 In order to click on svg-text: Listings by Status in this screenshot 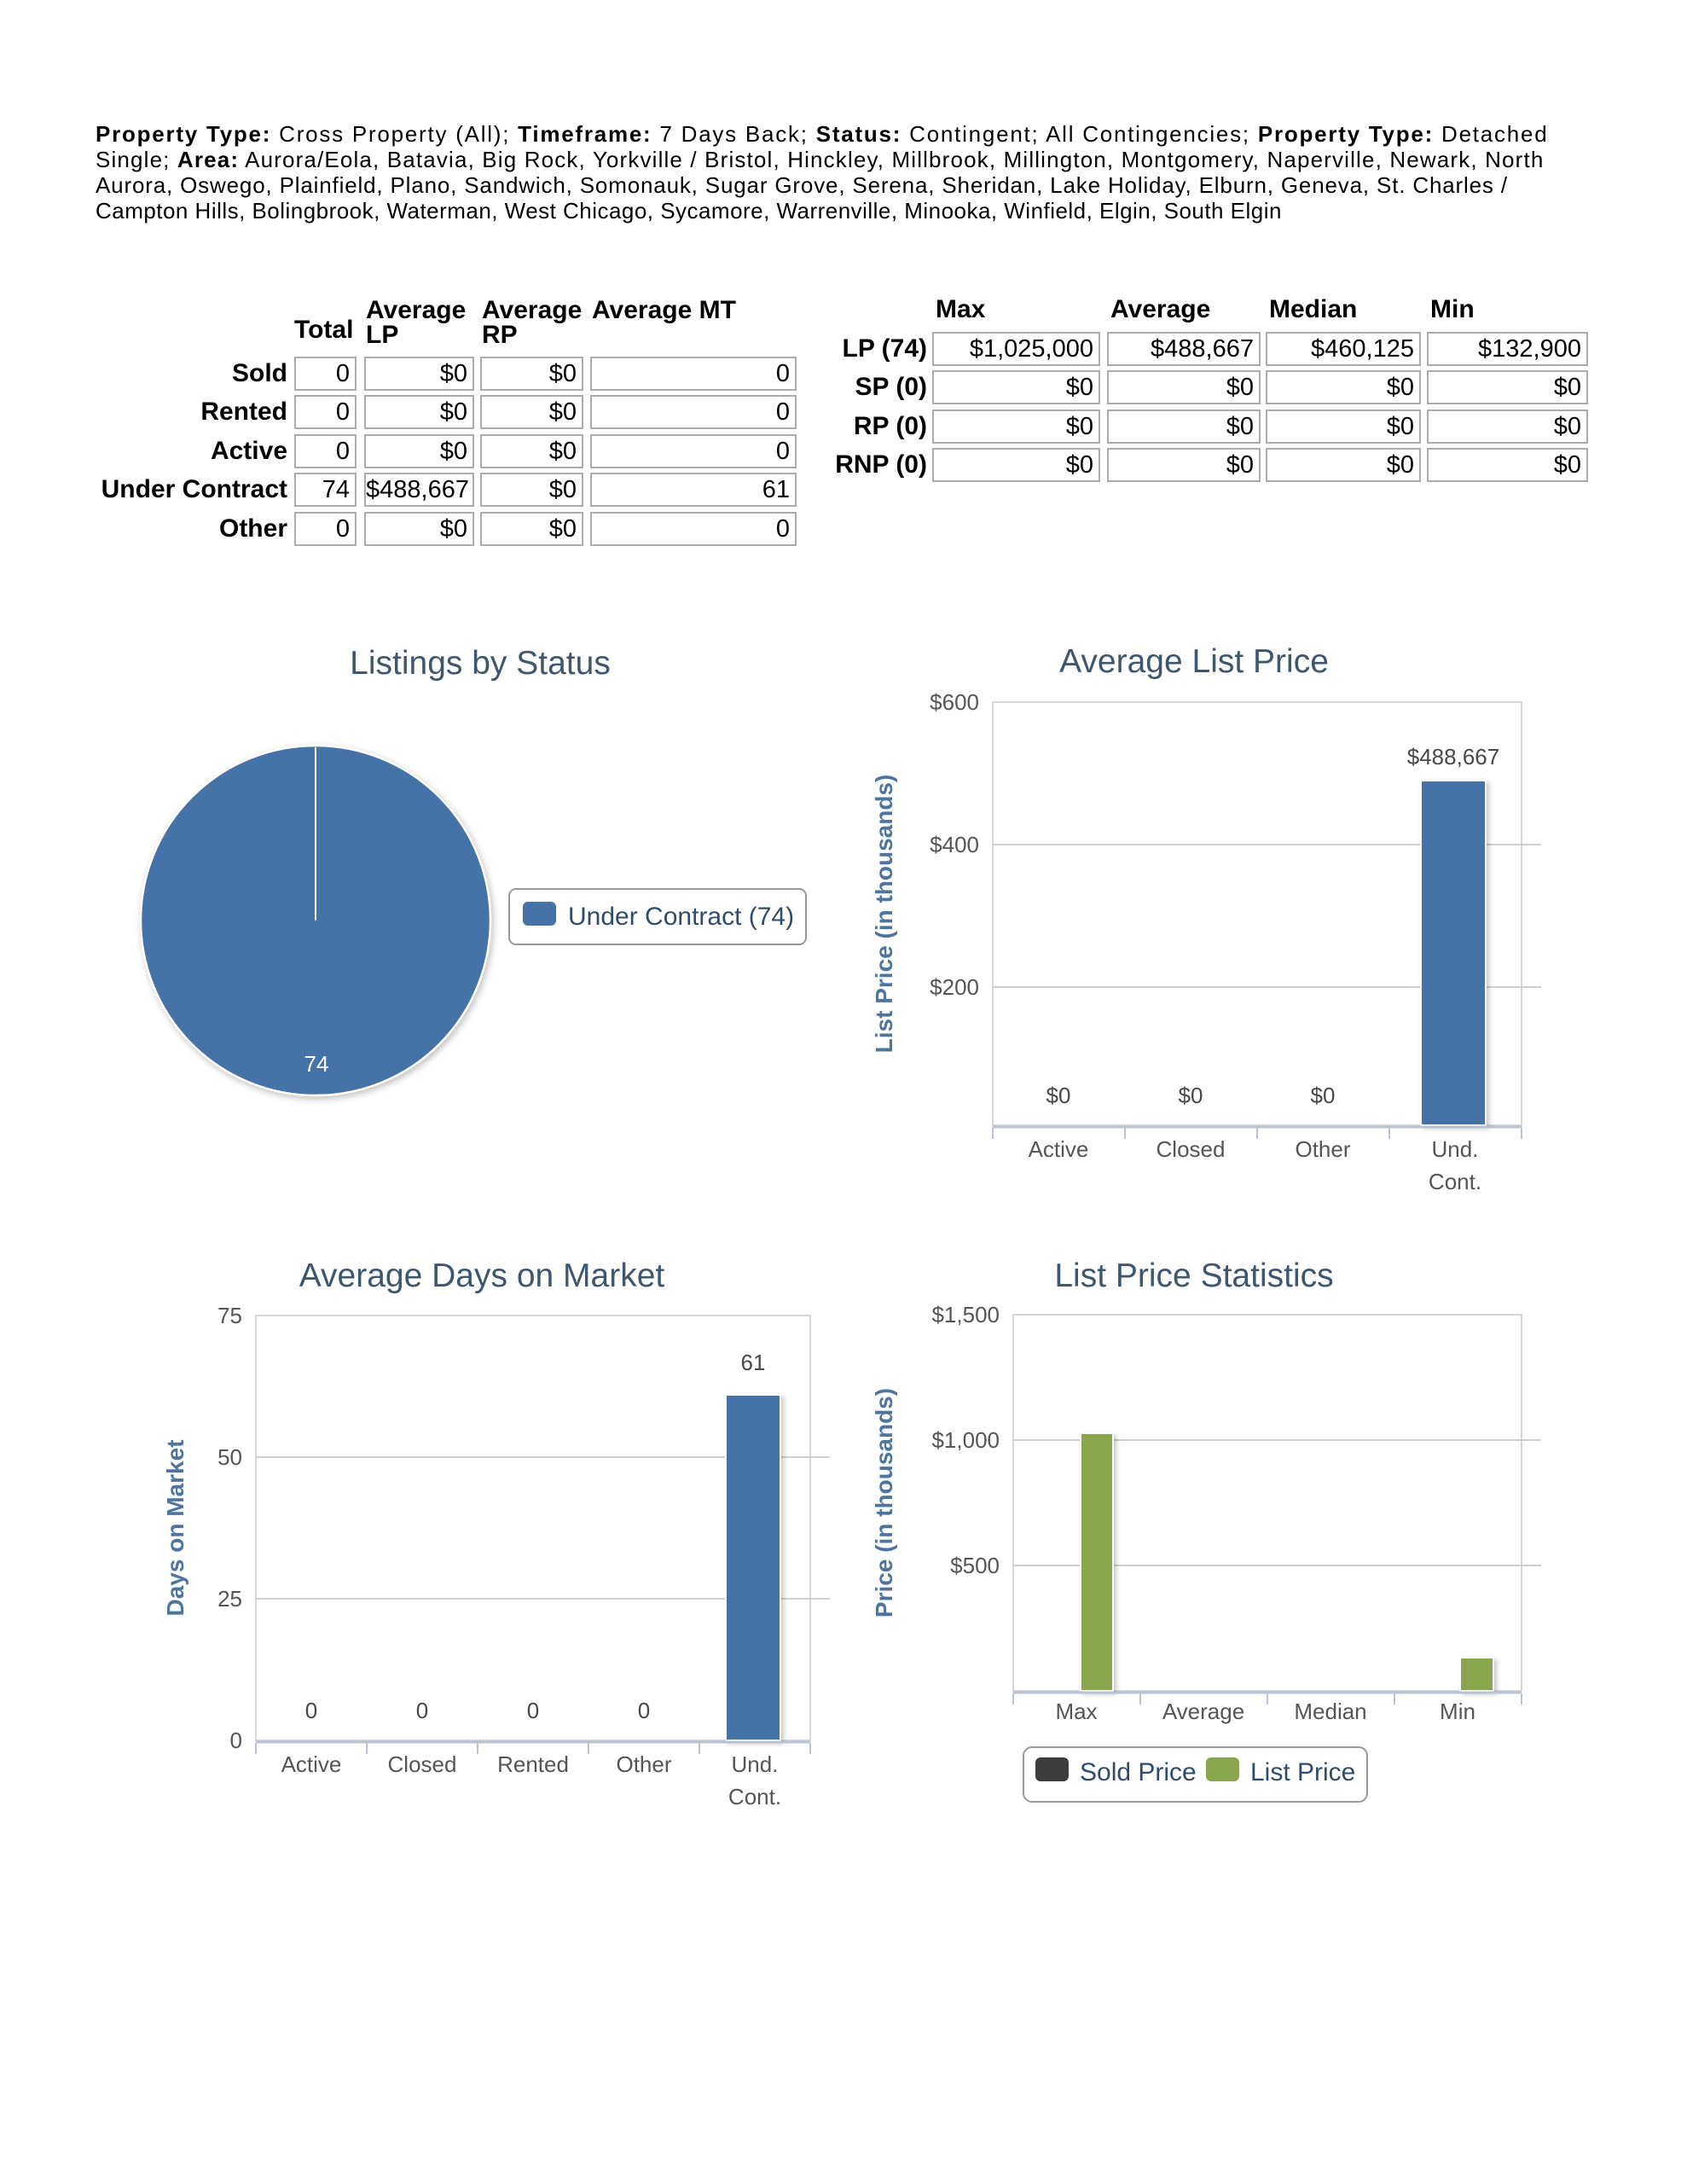, I will do `click(480, 664)`.